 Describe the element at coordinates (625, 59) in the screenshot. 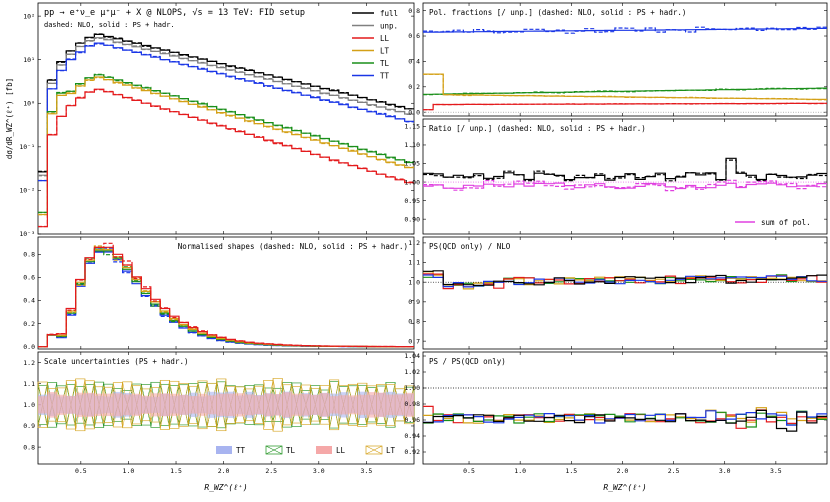

I see `panel-frame-pol_fractions` at that location.